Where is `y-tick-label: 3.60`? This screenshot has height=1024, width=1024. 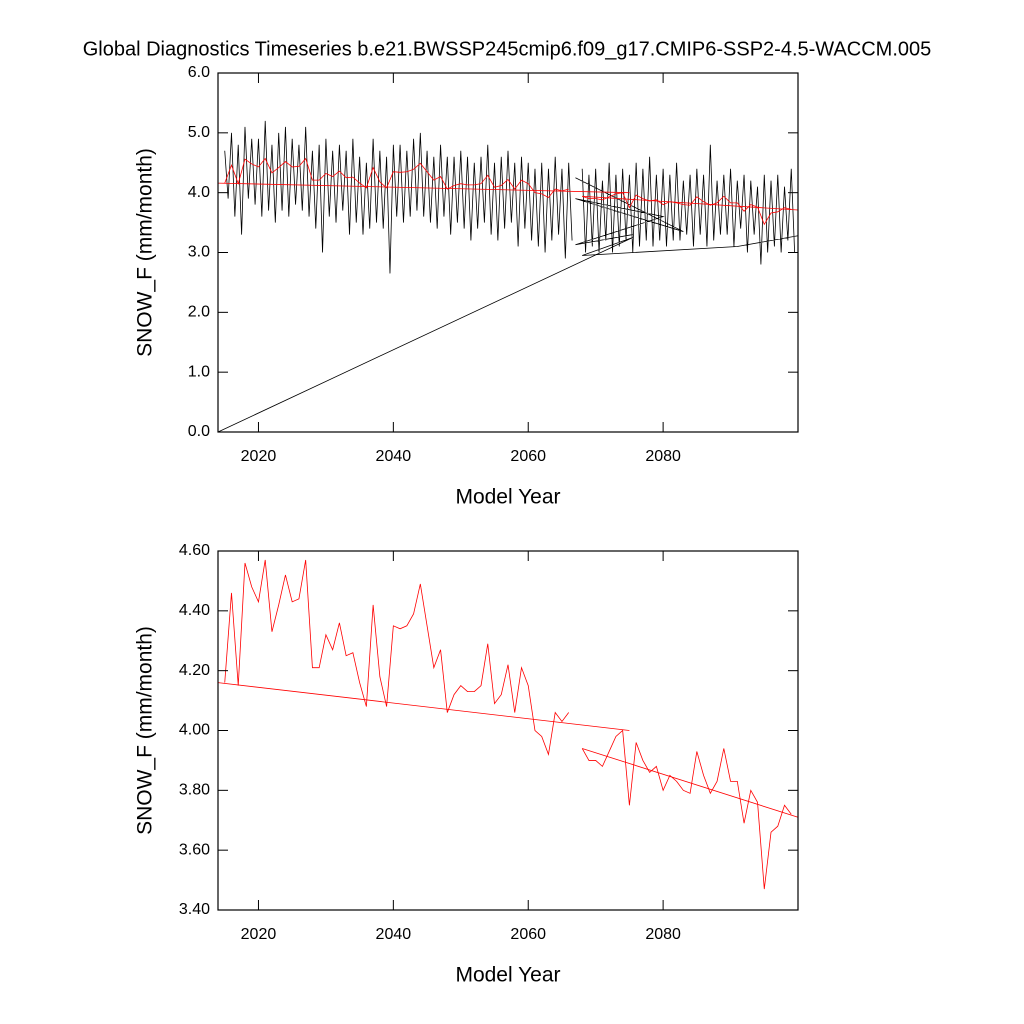 y-tick-label: 3.60 is located at coordinates (194, 849).